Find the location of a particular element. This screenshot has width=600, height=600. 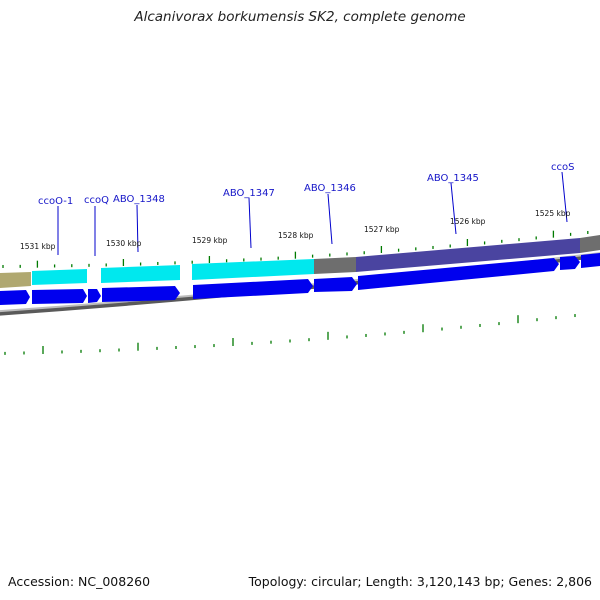

cds-track is located at coordinates (300, 279).